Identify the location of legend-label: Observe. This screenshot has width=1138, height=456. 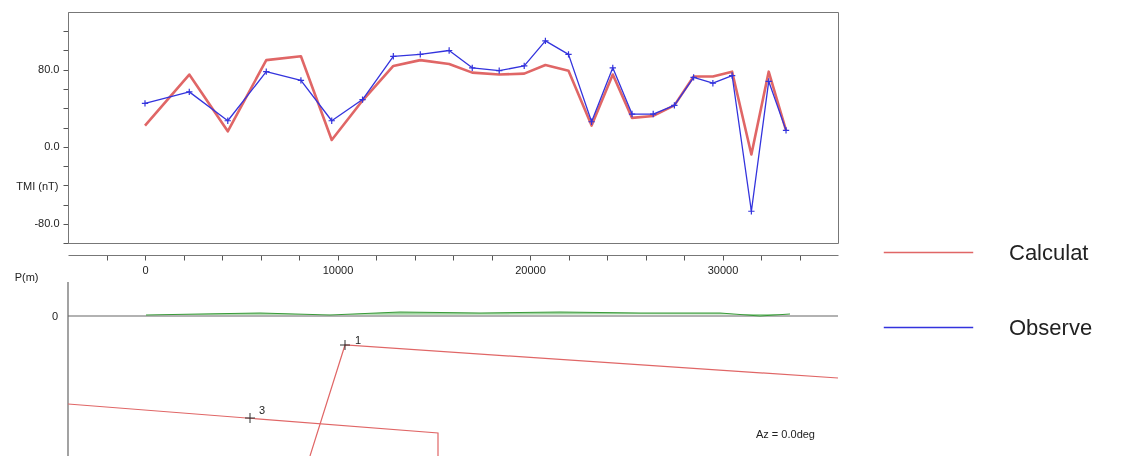
(1051, 327).